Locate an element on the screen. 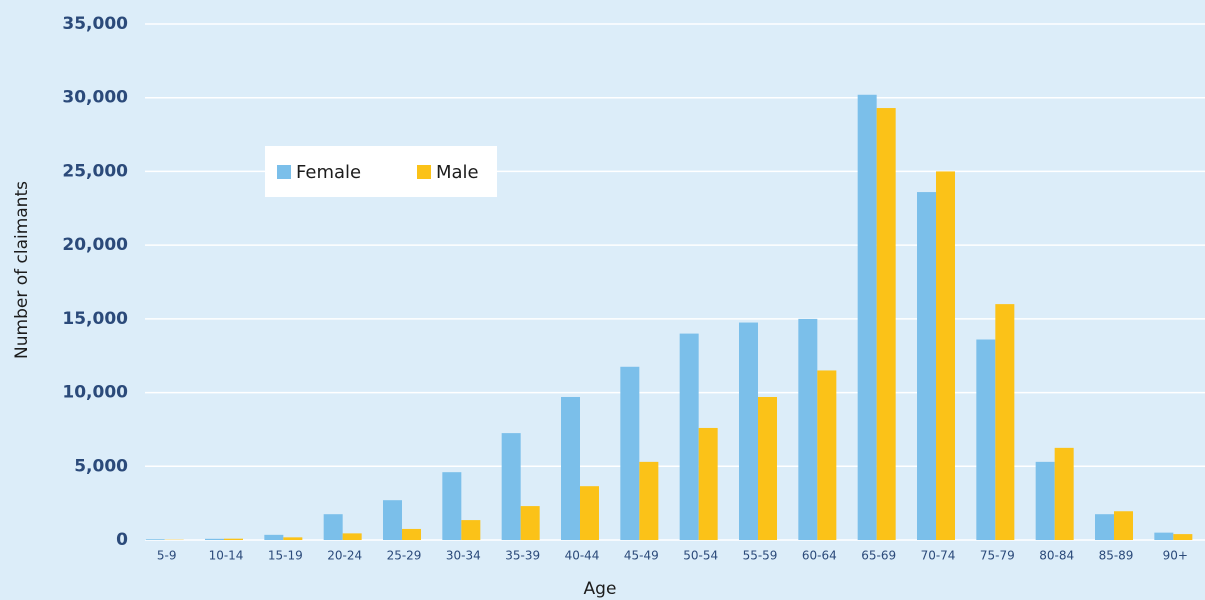 The image size is (1205, 600). x-tick-label: 5-9 is located at coordinates (167, 556).